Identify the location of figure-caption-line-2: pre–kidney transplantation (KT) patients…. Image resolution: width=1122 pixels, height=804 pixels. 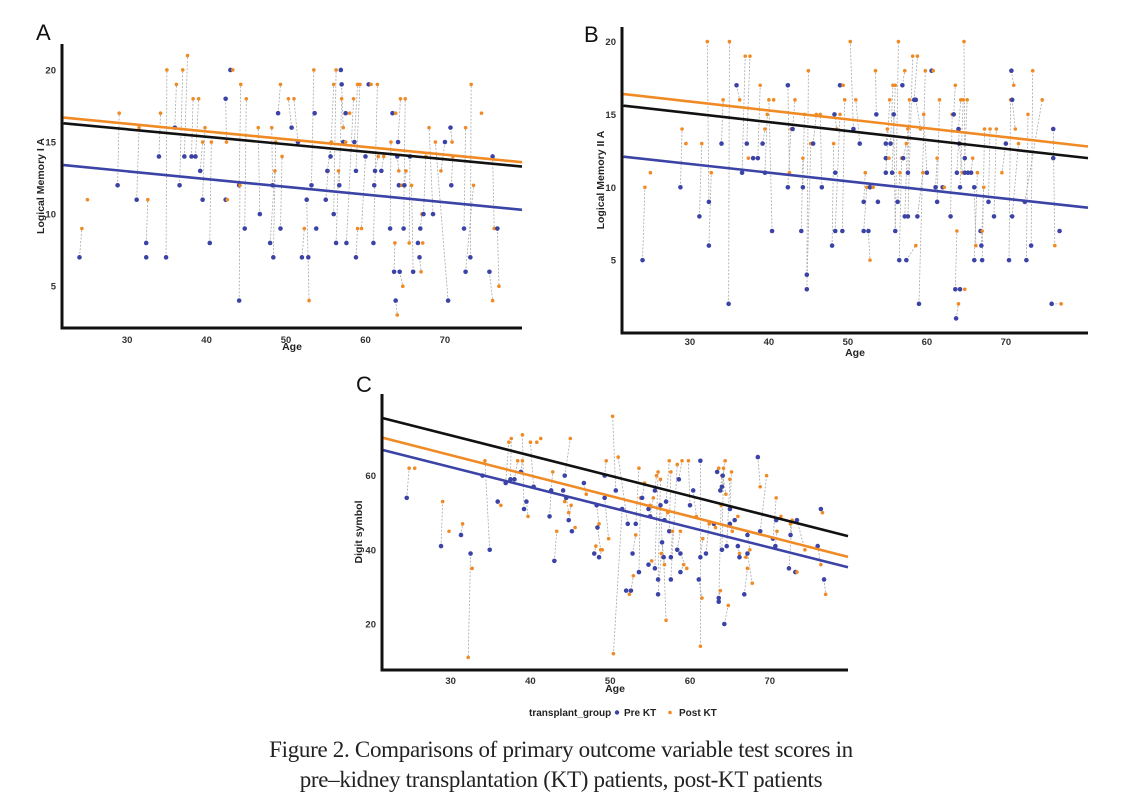
(561, 779).